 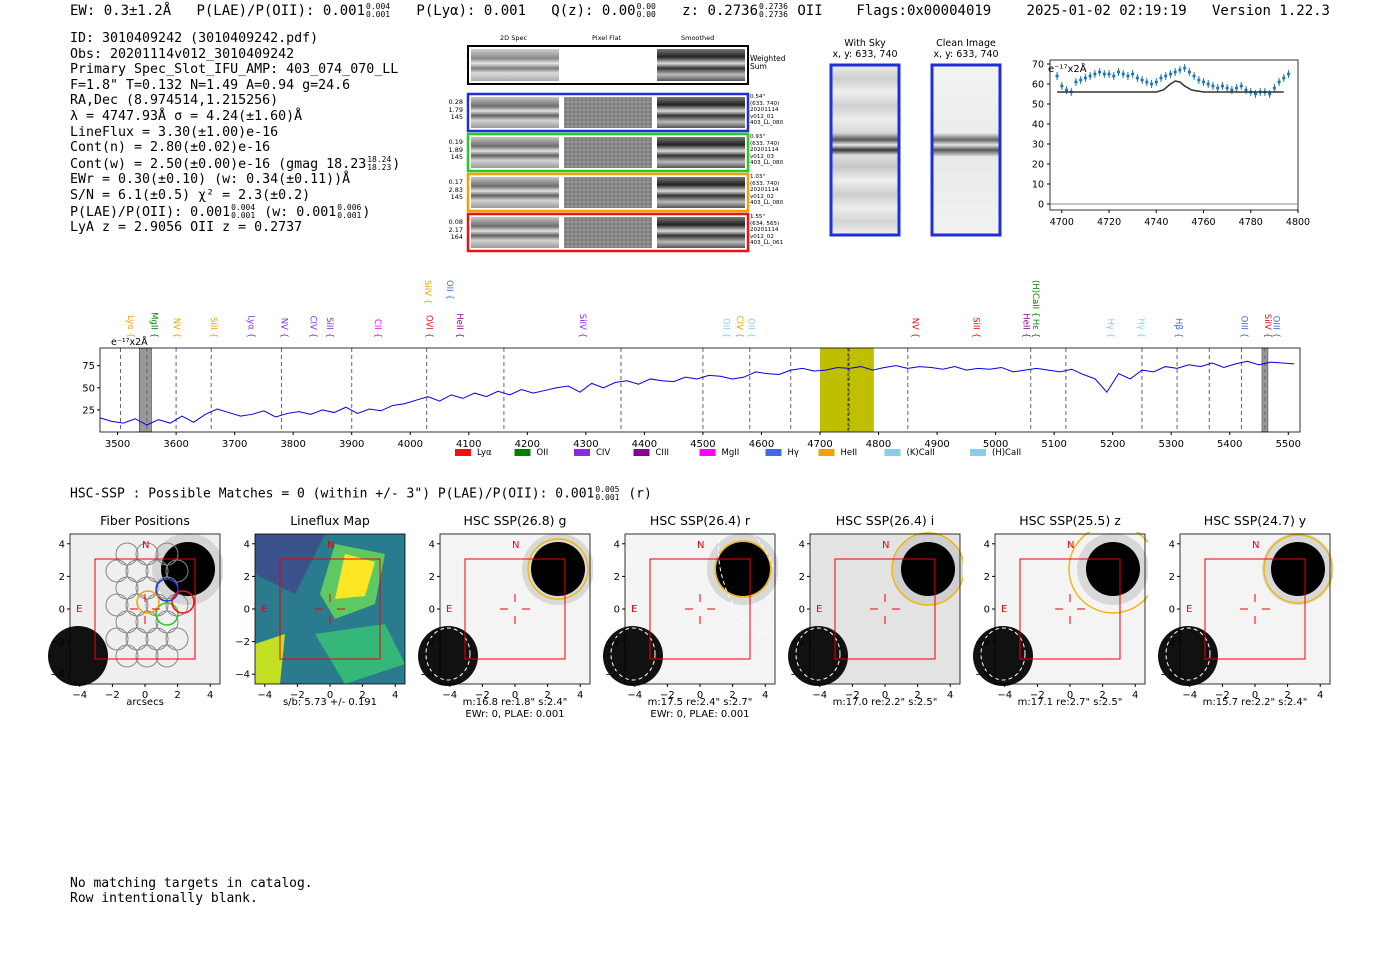 What do you see at coordinates (885, 520) in the screenshot?
I see `panel-title: HSC SSP(26.4) i` at bounding box center [885, 520].